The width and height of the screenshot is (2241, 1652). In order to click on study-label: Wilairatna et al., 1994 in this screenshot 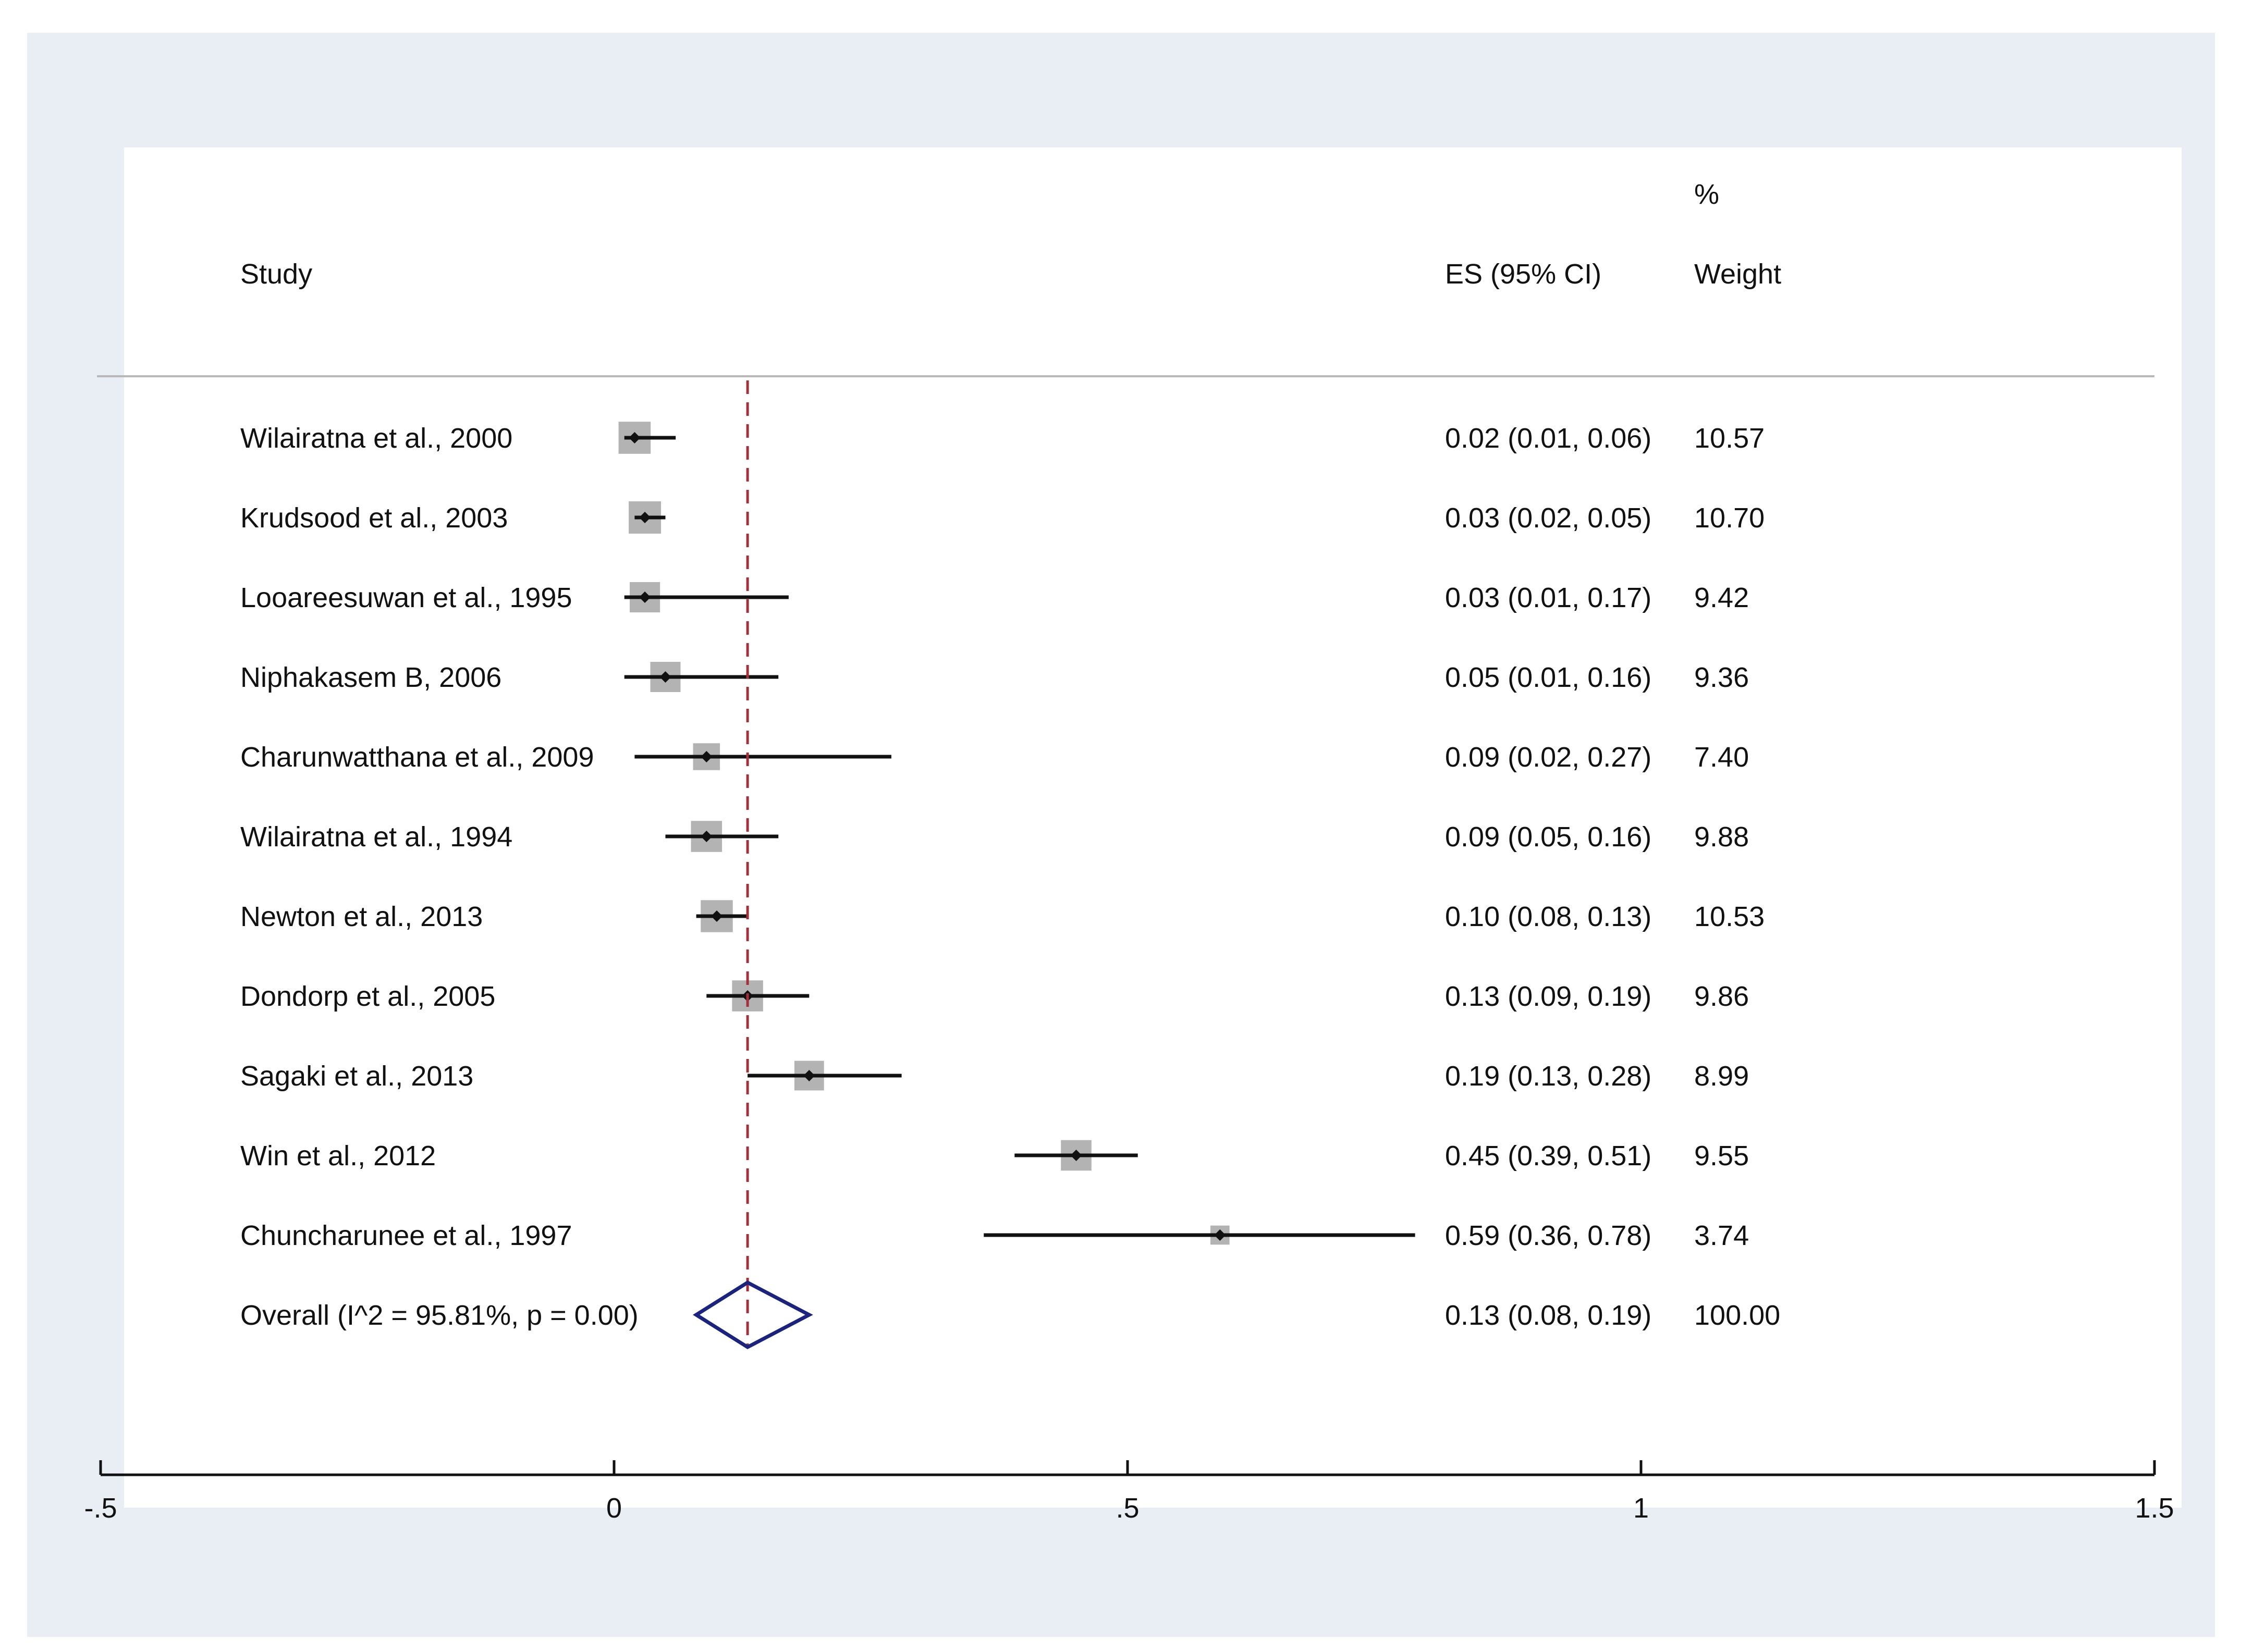, I will do `click(376, 837)`.